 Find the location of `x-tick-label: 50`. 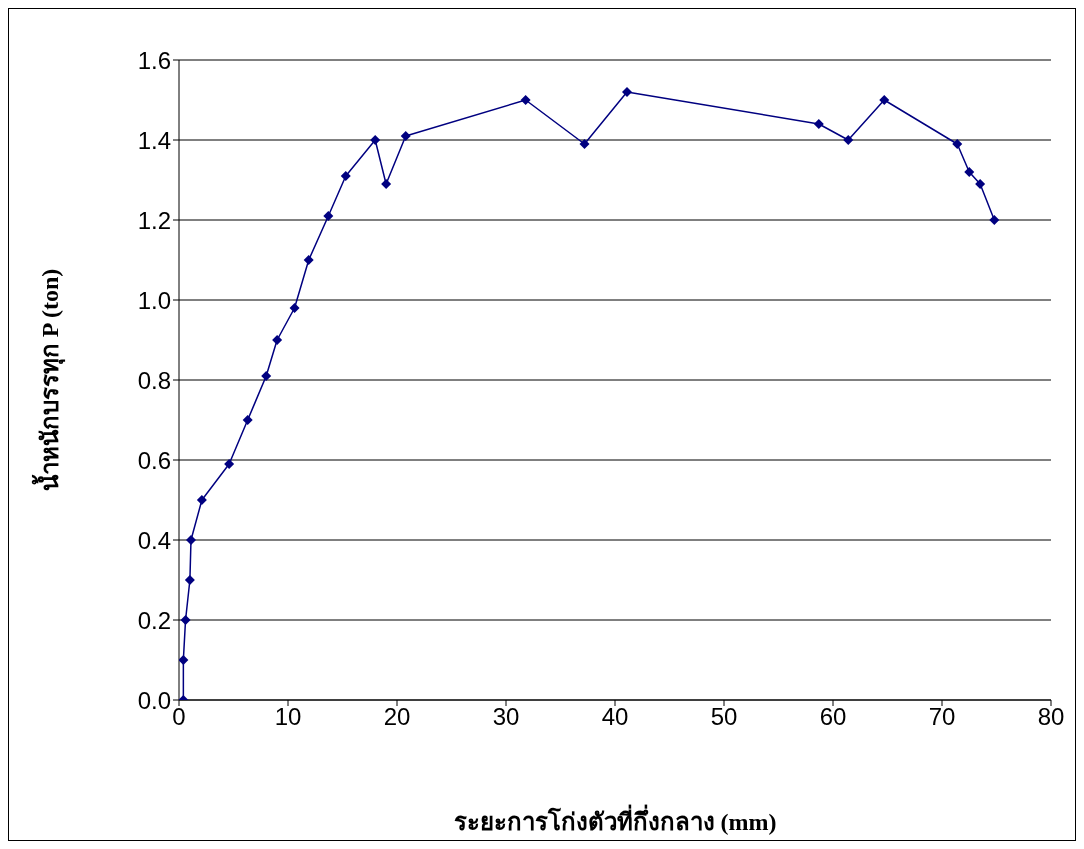

x-tick-label: 50 is located at coordinates (724, 717).